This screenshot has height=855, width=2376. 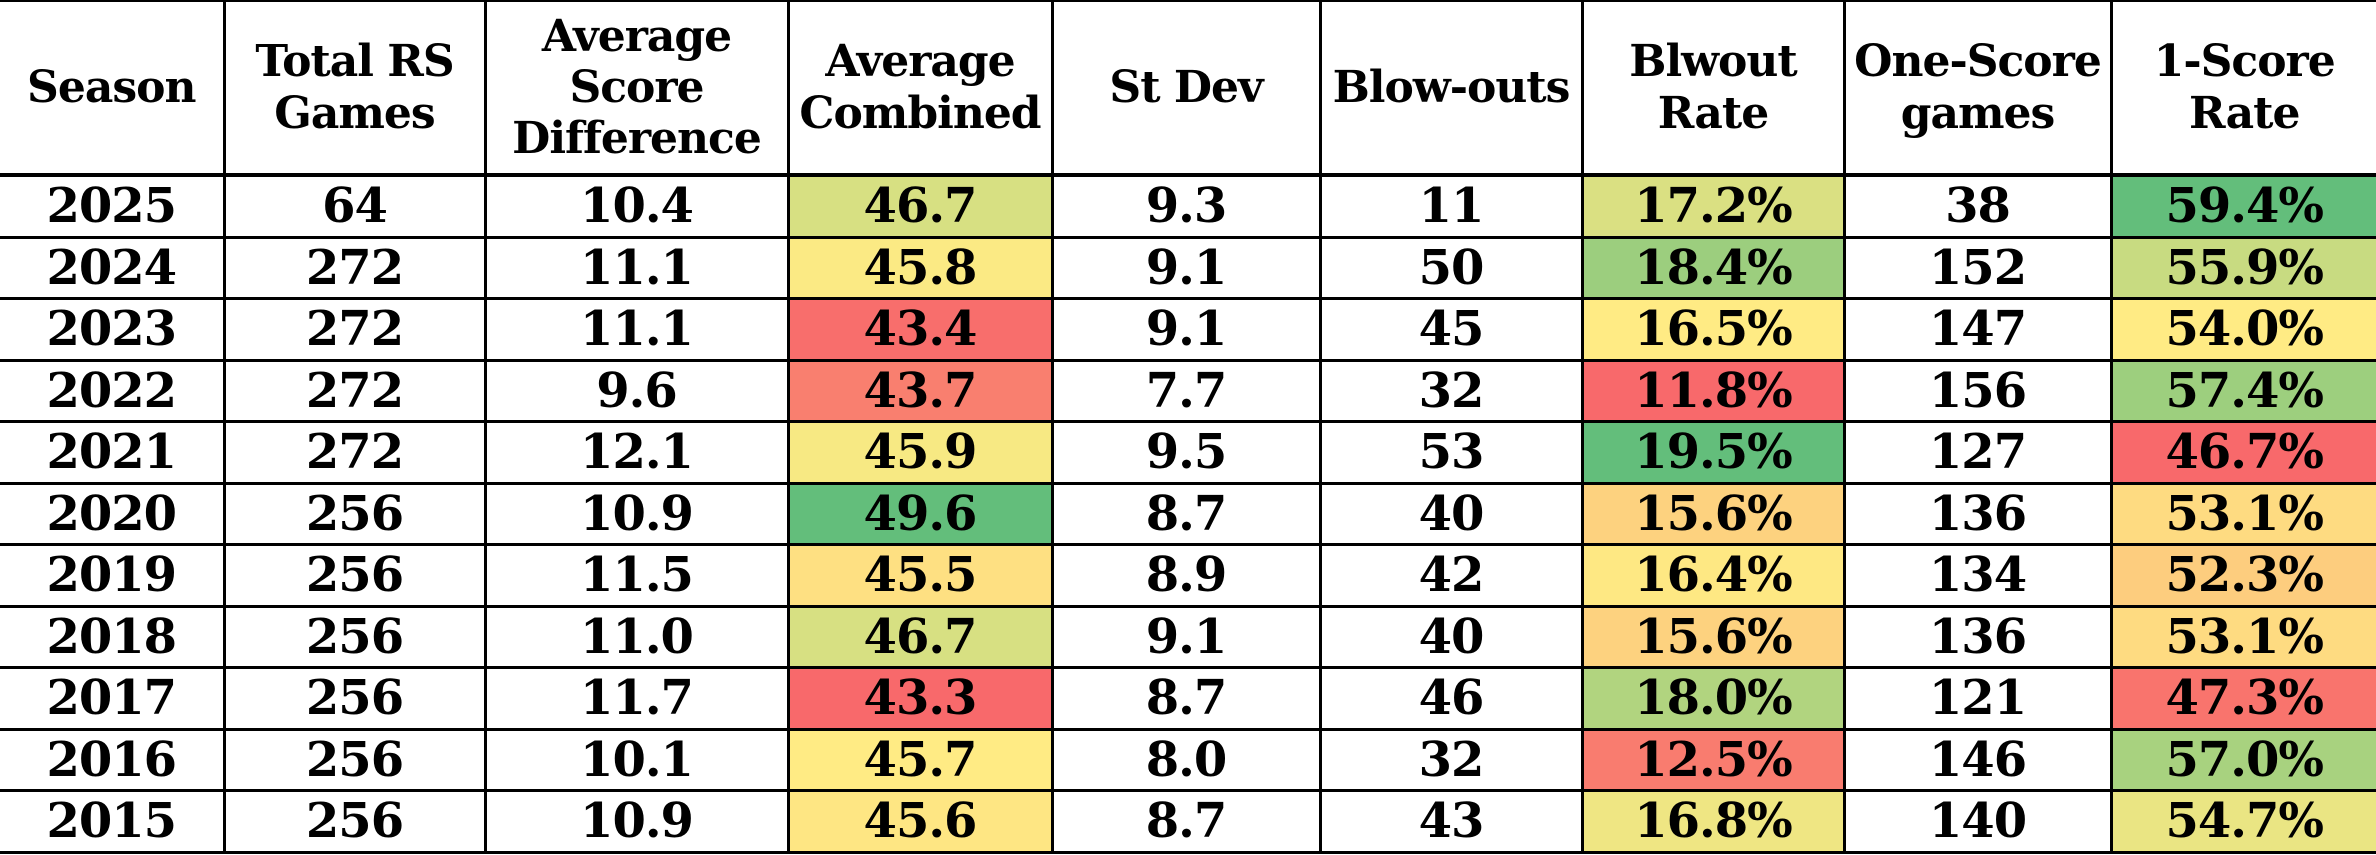 What do you see at coordinates (1977, 390) in the screenshot?
I see `cell-one_score_games: 156` at bounding box center [1977, 390].